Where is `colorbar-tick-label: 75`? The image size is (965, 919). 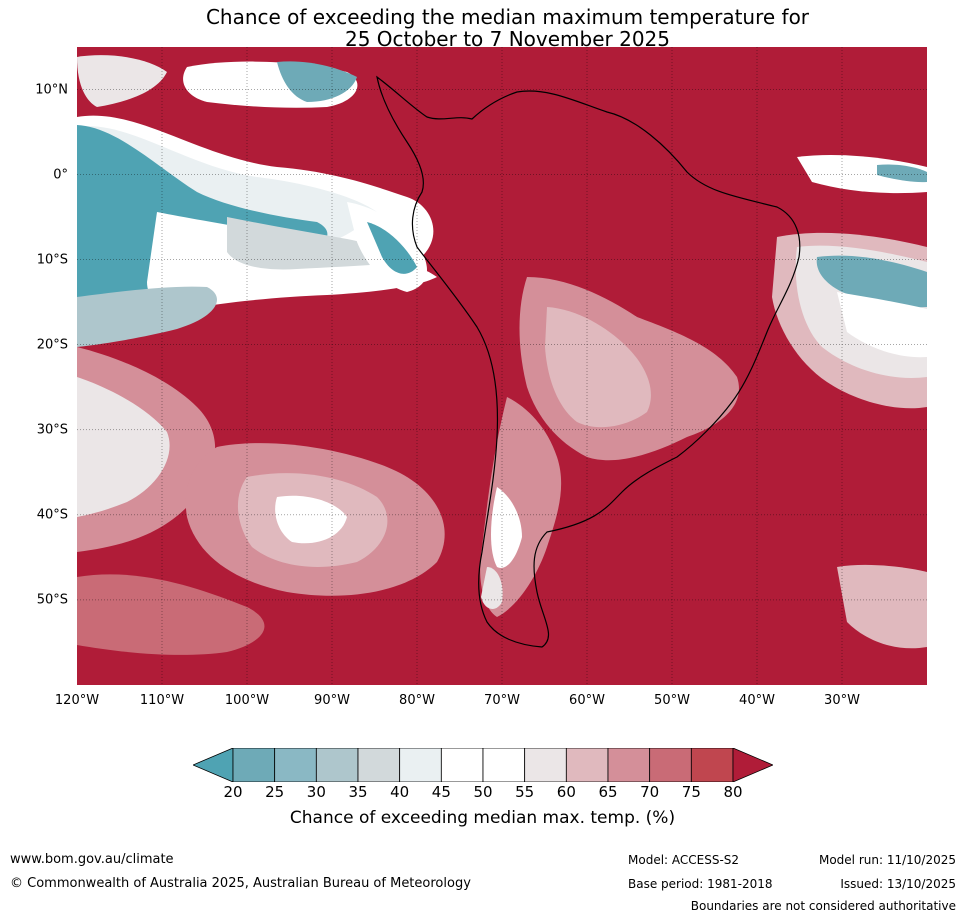
colorbar-tick-label: 75 is located at coordinates (691, 792).